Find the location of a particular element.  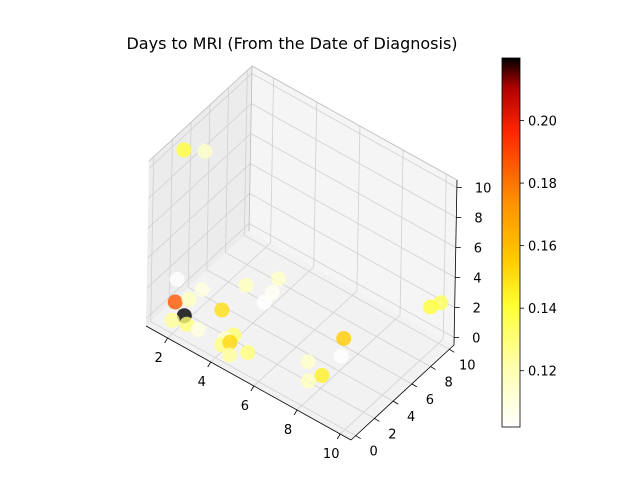

colorbar-tick-label: 0.18 is located at coordinates (542, 184).